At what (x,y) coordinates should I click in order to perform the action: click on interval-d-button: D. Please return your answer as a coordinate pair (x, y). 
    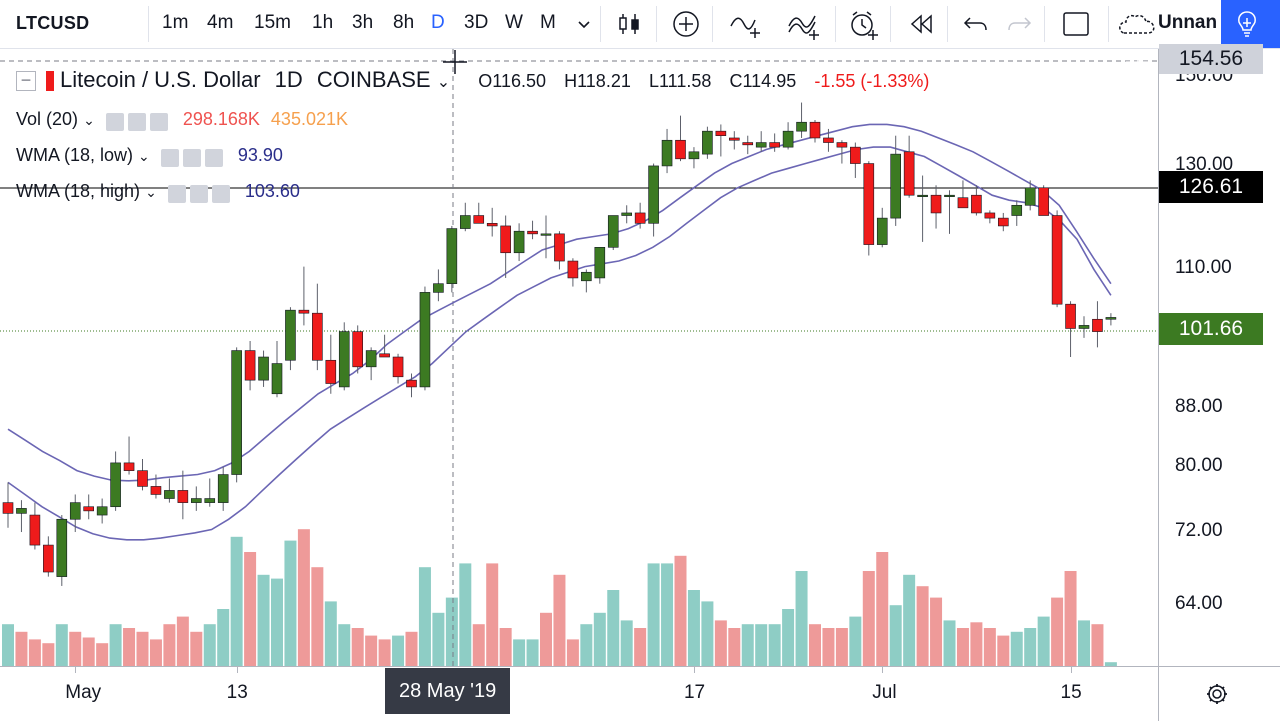
    Looking at the image, I should click on (438, 22).